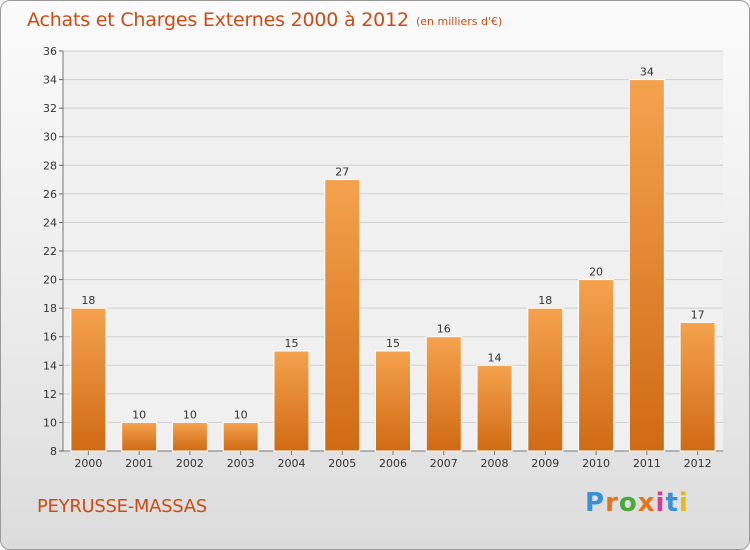  What do you see at coordinates (459, 21) in the screenshot?
I see `chart-subtitle: (en milliers d'€)` at bounding box center [459, 21].